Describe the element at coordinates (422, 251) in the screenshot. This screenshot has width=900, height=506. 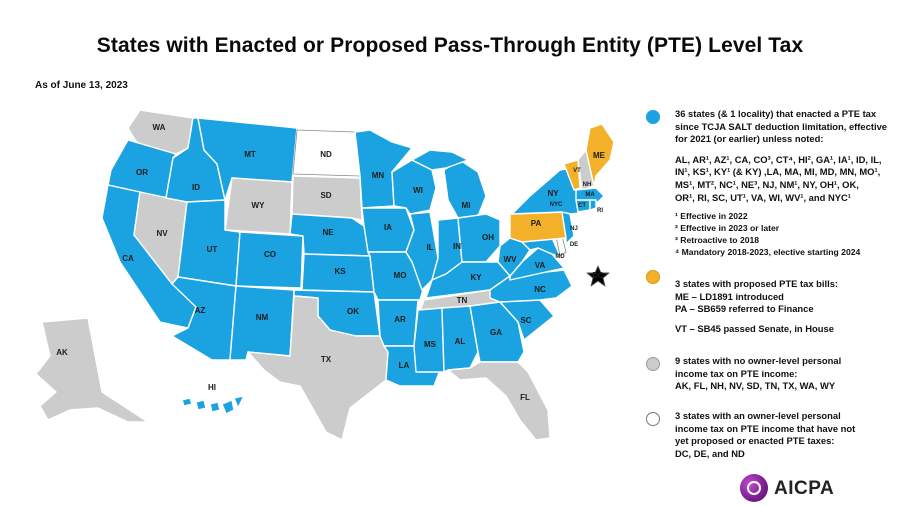
I see `state-il` at that location.